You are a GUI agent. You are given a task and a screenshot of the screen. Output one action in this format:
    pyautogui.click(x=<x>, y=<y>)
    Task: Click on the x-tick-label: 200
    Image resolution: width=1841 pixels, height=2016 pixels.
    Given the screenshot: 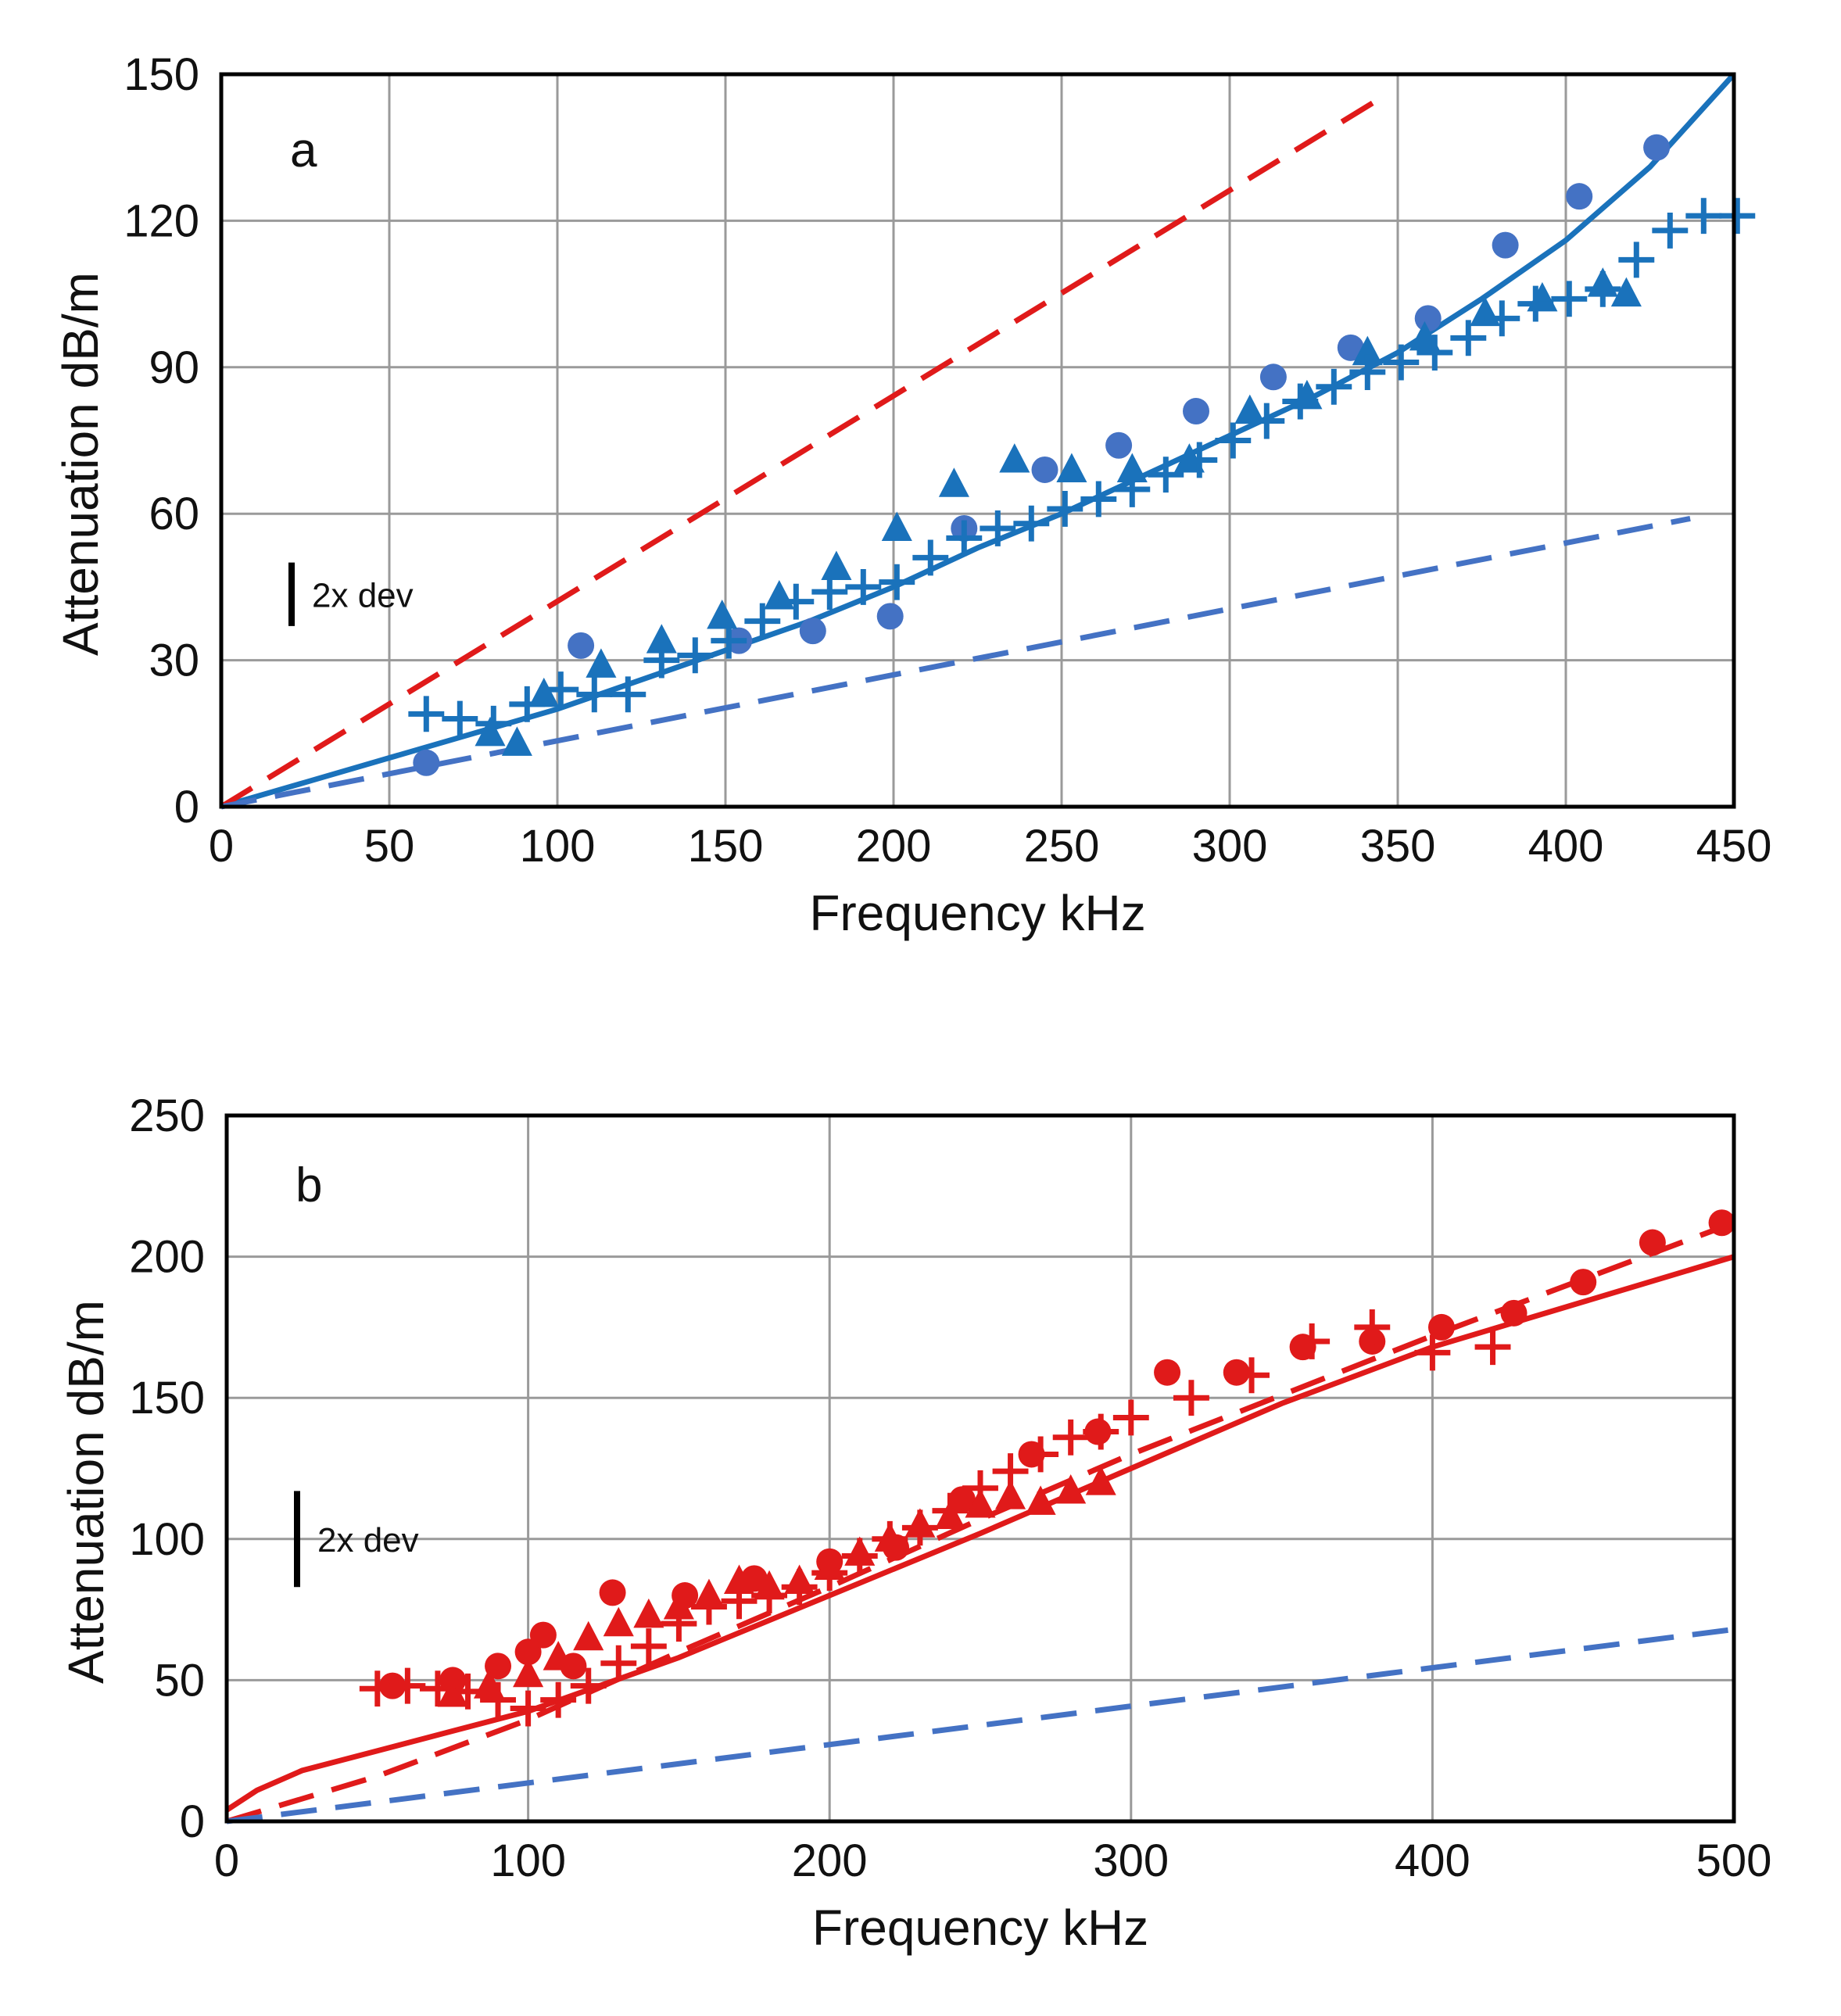 What is the action you would take?
    pyautogui.click(x=894, y=847)
    